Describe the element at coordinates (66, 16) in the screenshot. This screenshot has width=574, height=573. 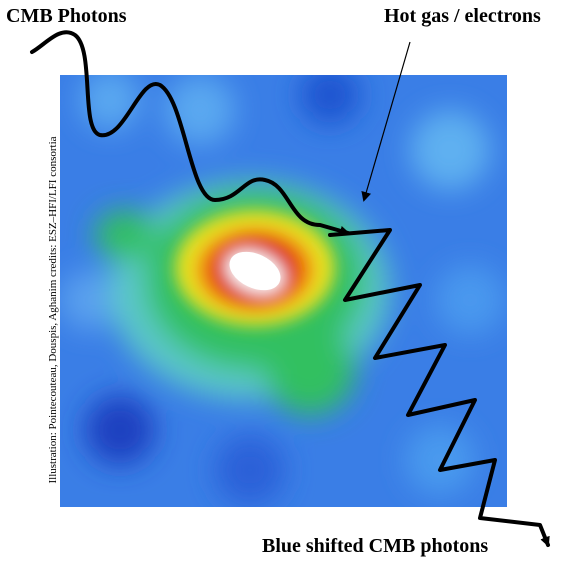
I see `label: CMB Photons` at that location.